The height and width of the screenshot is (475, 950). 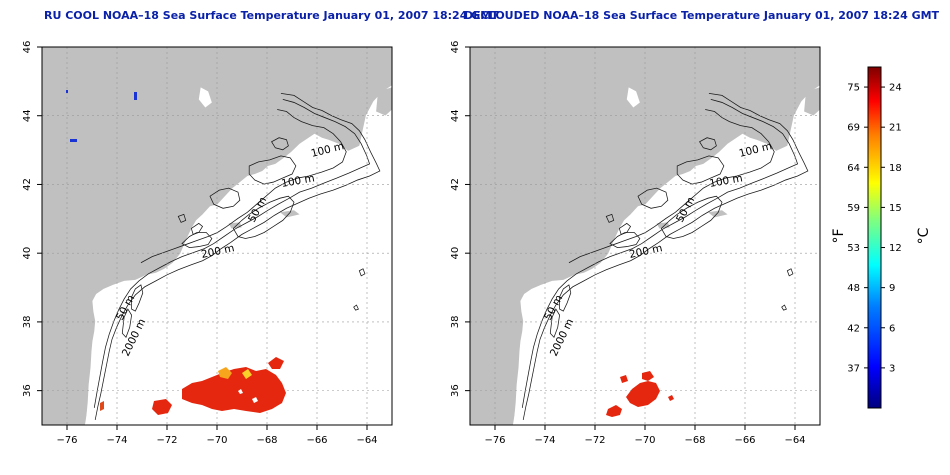 I want to click on colorbar-label-f: 59, so click(x=853, y=208).